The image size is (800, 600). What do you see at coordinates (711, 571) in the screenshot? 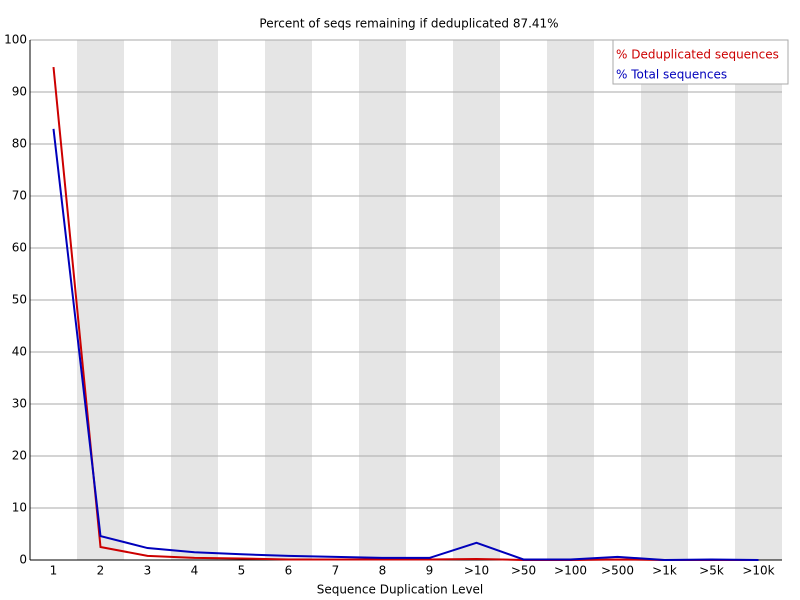
I see `x-tick-label: >5k` at bounding box center [711, 571].